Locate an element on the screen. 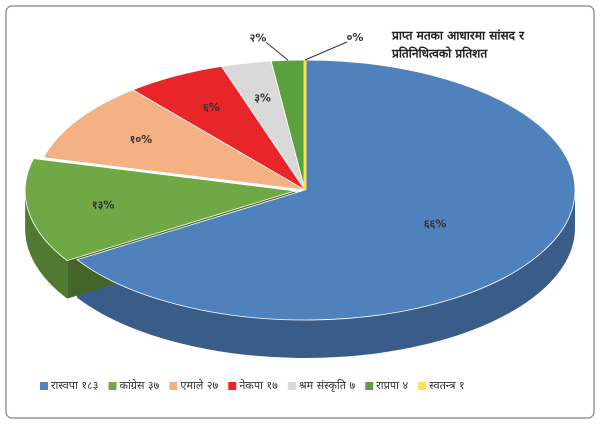 The image size is (600, 424). data-label: ३% is located at coordinates (262, 98).